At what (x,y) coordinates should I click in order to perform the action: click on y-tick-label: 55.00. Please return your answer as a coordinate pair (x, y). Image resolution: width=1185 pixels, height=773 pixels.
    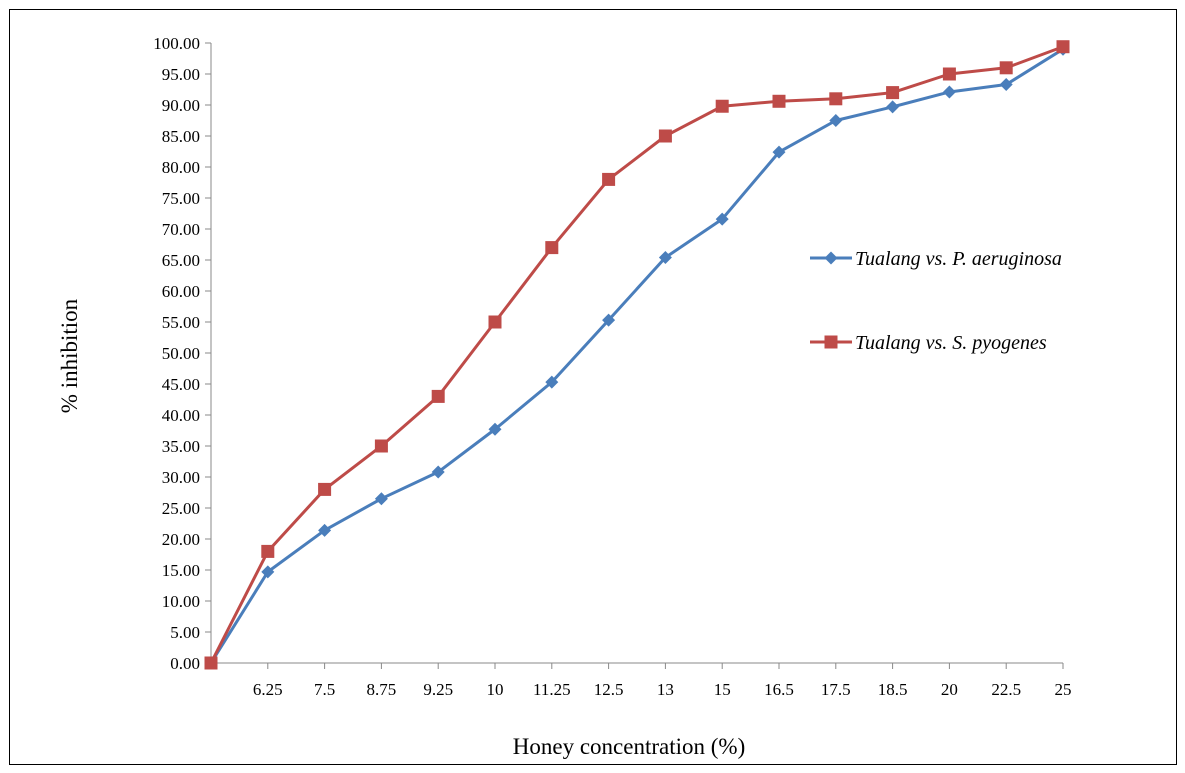
    Looking at the image, I should click on (181, 322).